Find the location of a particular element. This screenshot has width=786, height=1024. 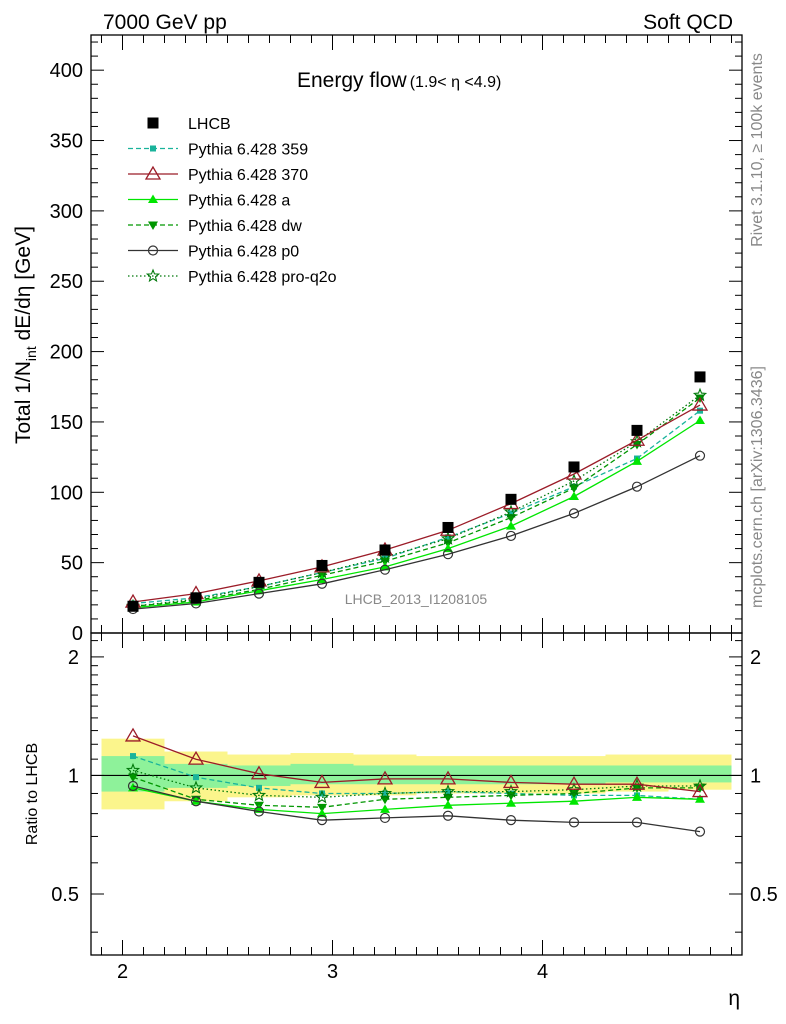

y-axis-label-main: Total 1/N is located at coordinates (23, 402).